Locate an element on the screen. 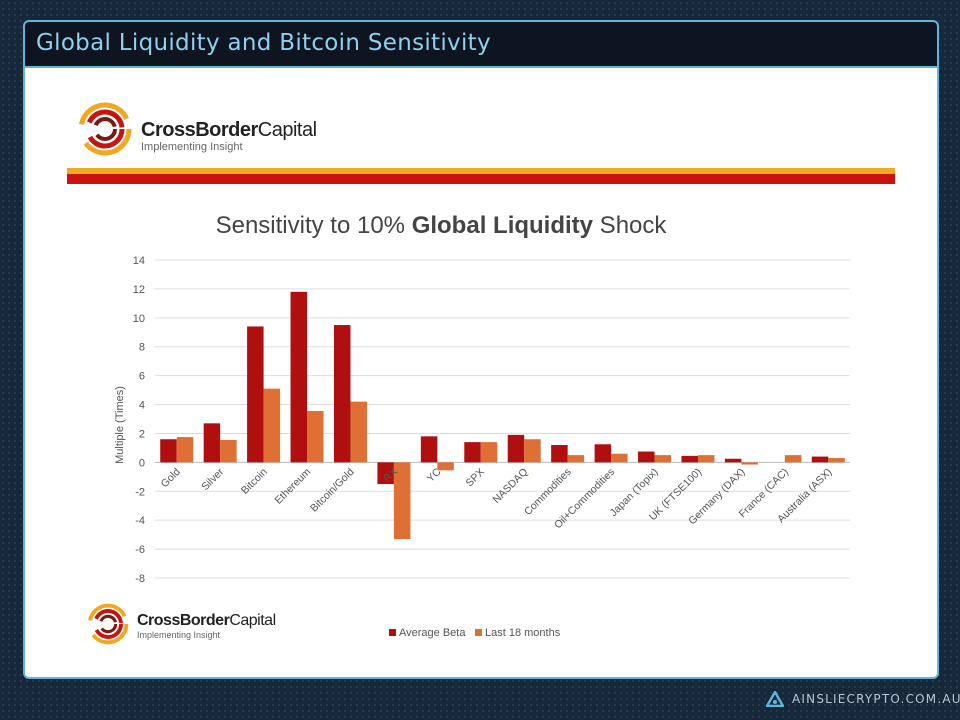  y-tick-label: 4 is located at coordinates (142, 406).